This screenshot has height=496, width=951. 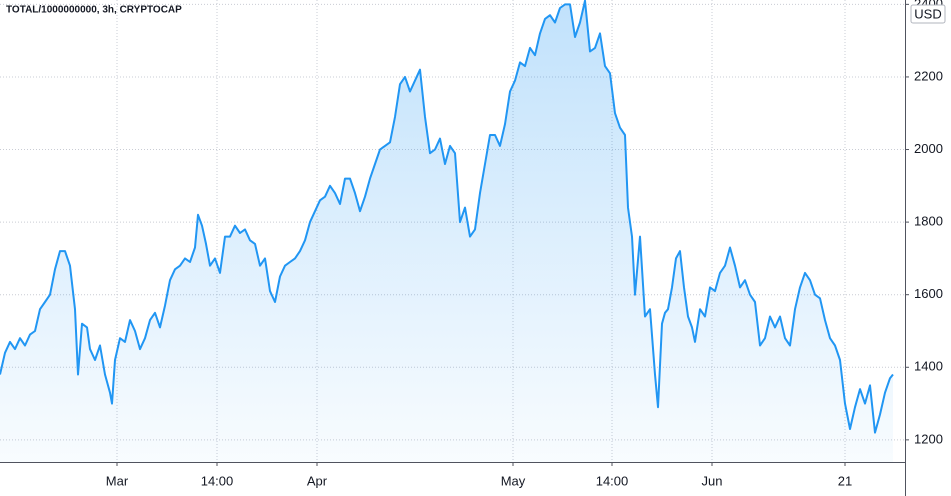 I want to click on y-axis-label: USD, so click(x=927, y=13).